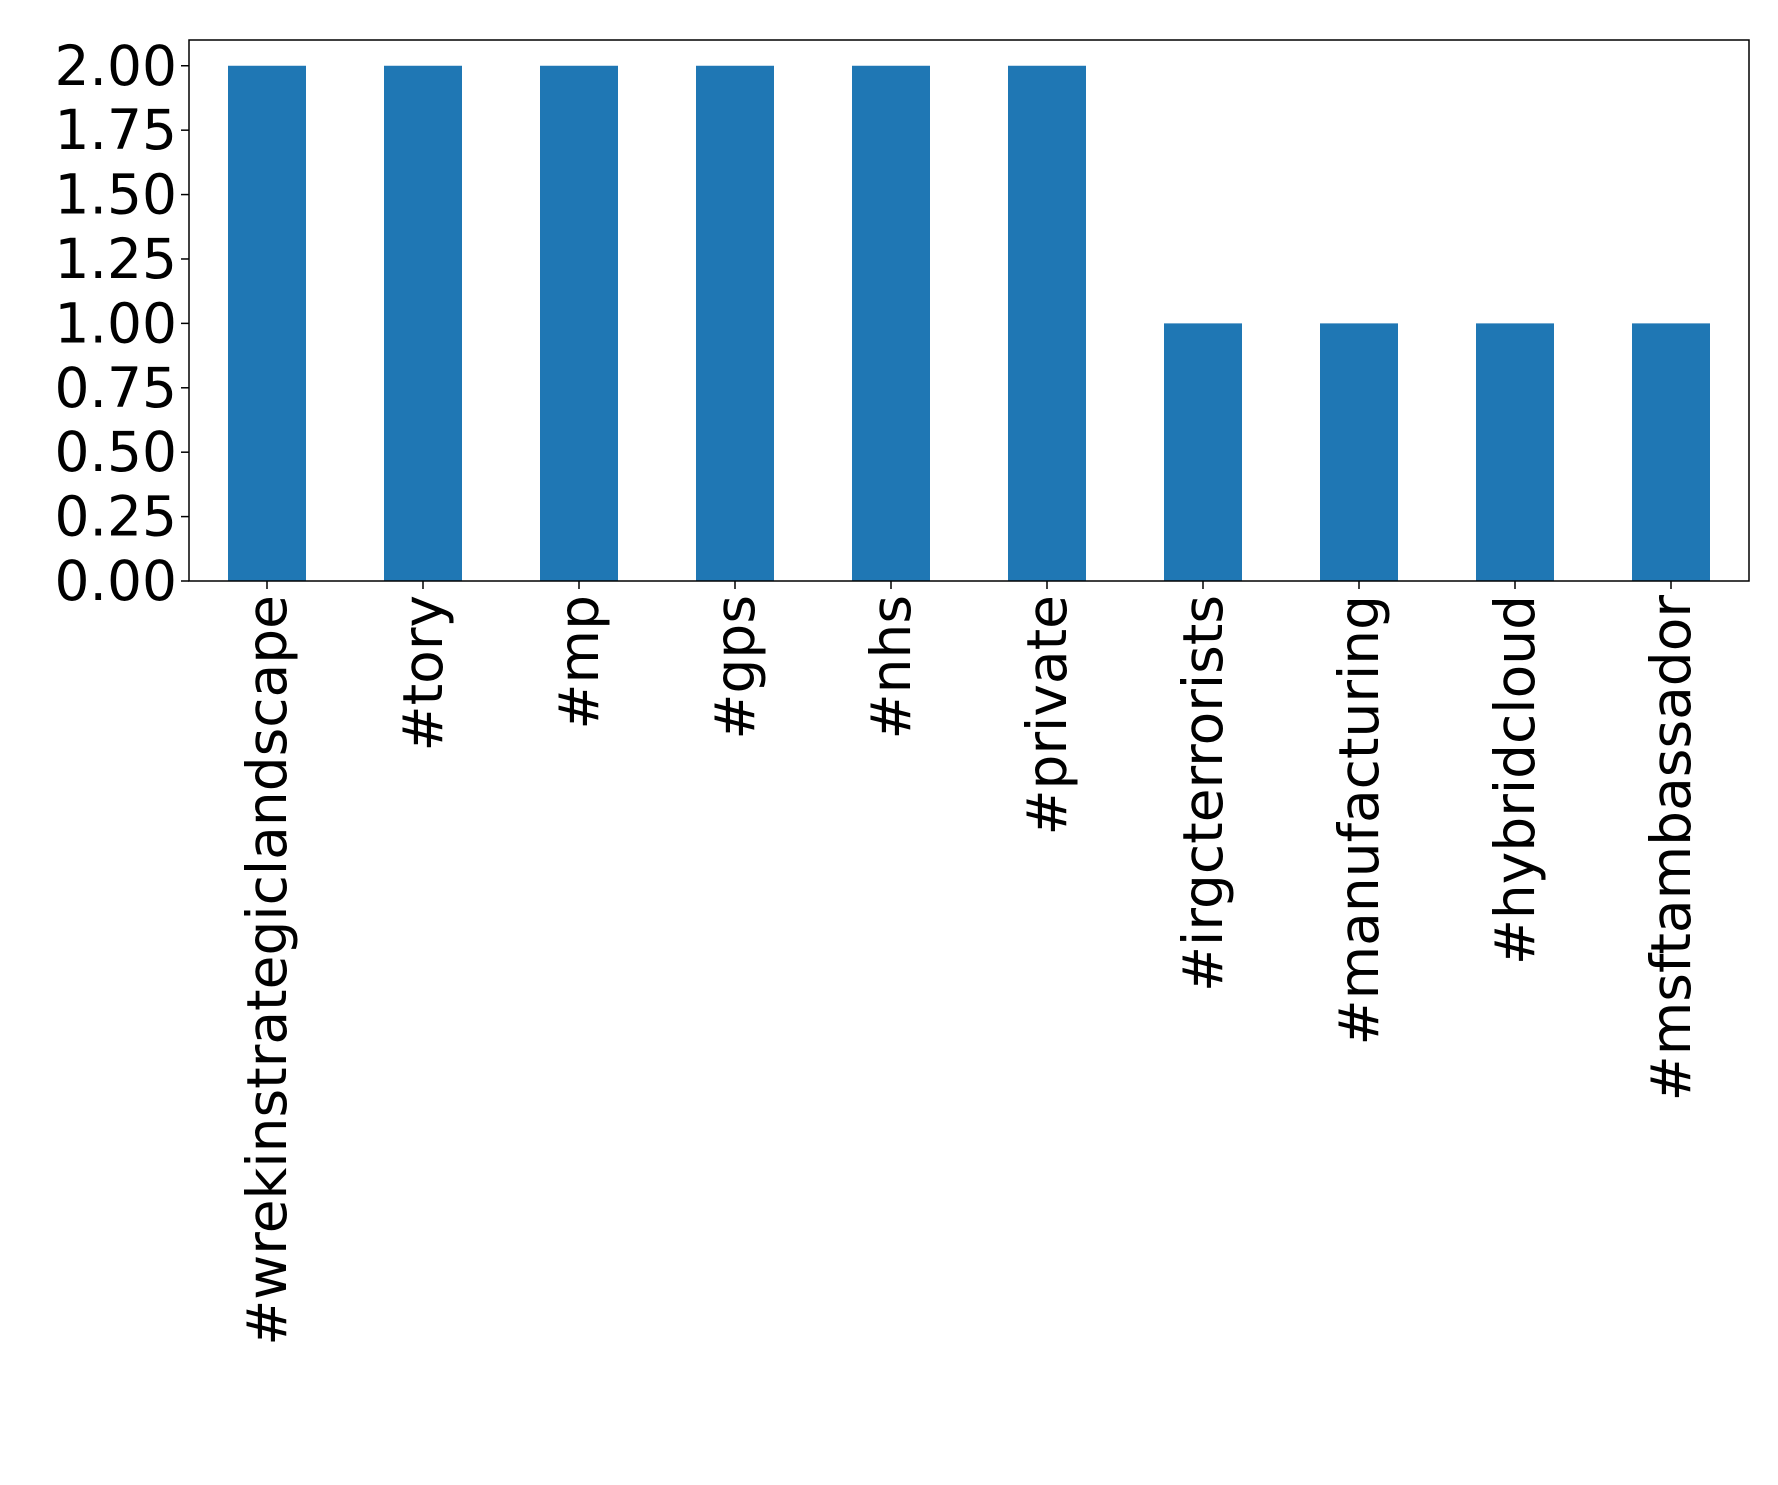 The image size is (1778, 1485). I want to click on x-tick-label: #mp, so click(579, 662).